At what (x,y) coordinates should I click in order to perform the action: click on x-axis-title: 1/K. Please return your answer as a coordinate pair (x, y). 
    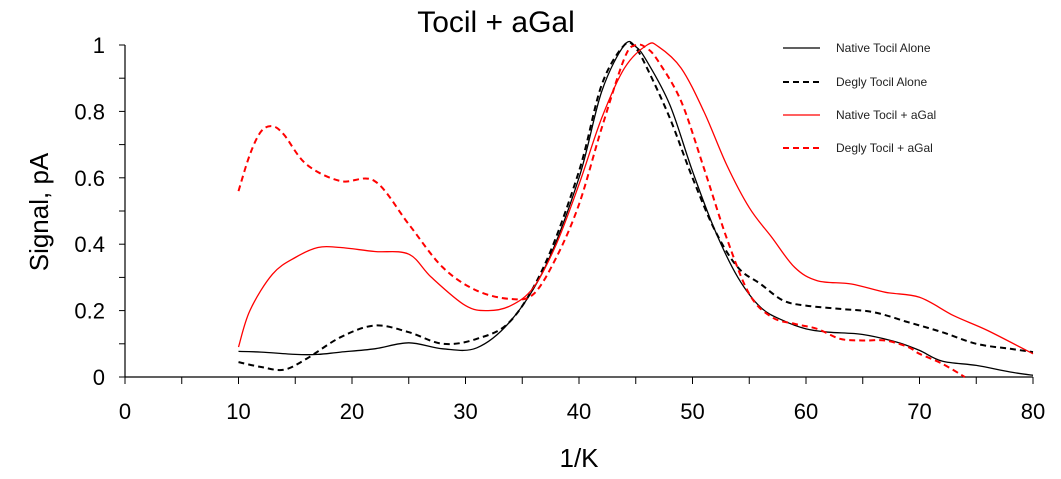
    Looking at the image, I should click on (579, 458).